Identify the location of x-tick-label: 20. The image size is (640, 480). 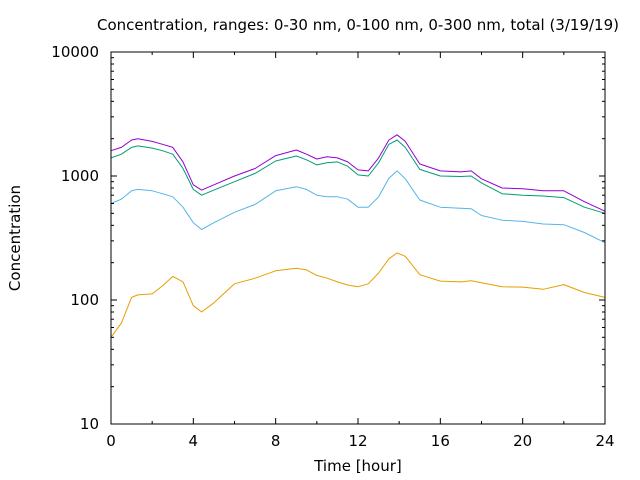
(522, 441).